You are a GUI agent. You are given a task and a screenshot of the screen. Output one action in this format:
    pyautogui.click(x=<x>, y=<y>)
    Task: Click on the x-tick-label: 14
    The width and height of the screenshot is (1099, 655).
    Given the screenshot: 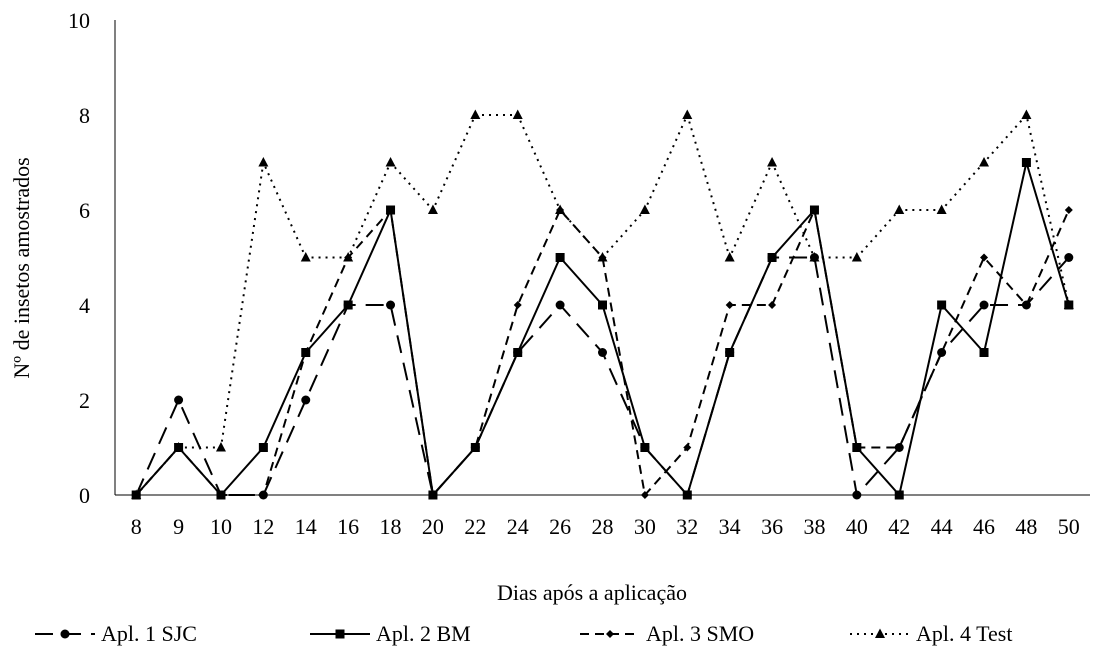 What is the action you would take?
    pyautogui.click(x=306, y=526)
    